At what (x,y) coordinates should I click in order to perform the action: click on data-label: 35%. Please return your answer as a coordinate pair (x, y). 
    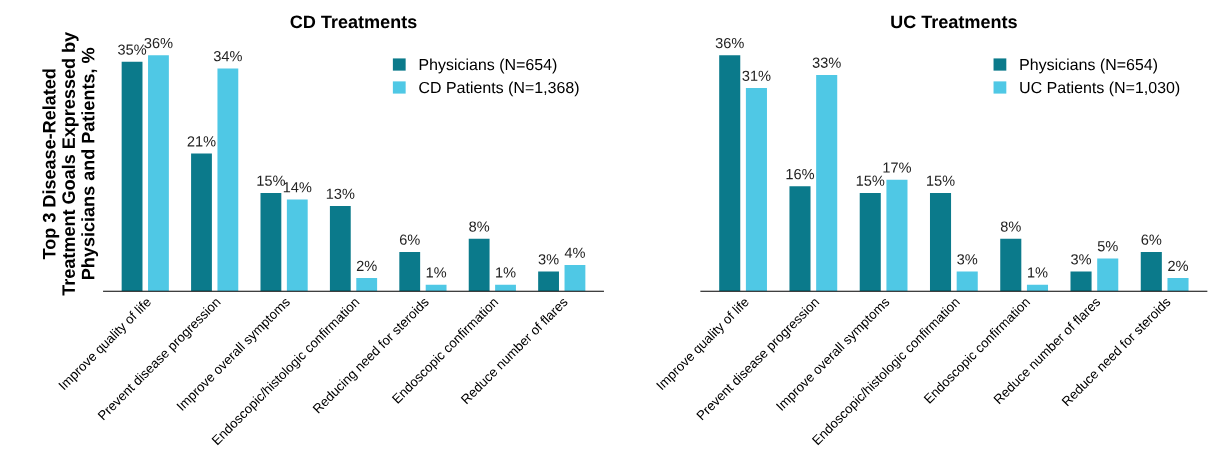
    Looking at the image, I should click on (132, 49).